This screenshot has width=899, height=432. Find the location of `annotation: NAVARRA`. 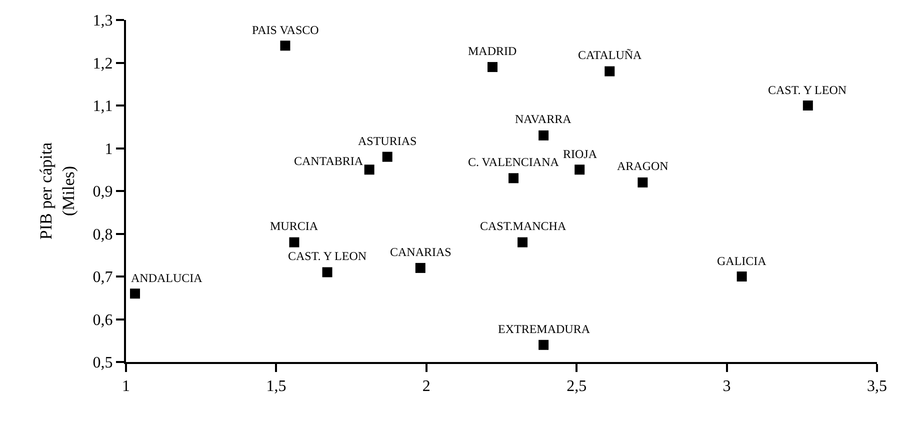

annotation: NAVARRA is located at coordinates (543, 119).